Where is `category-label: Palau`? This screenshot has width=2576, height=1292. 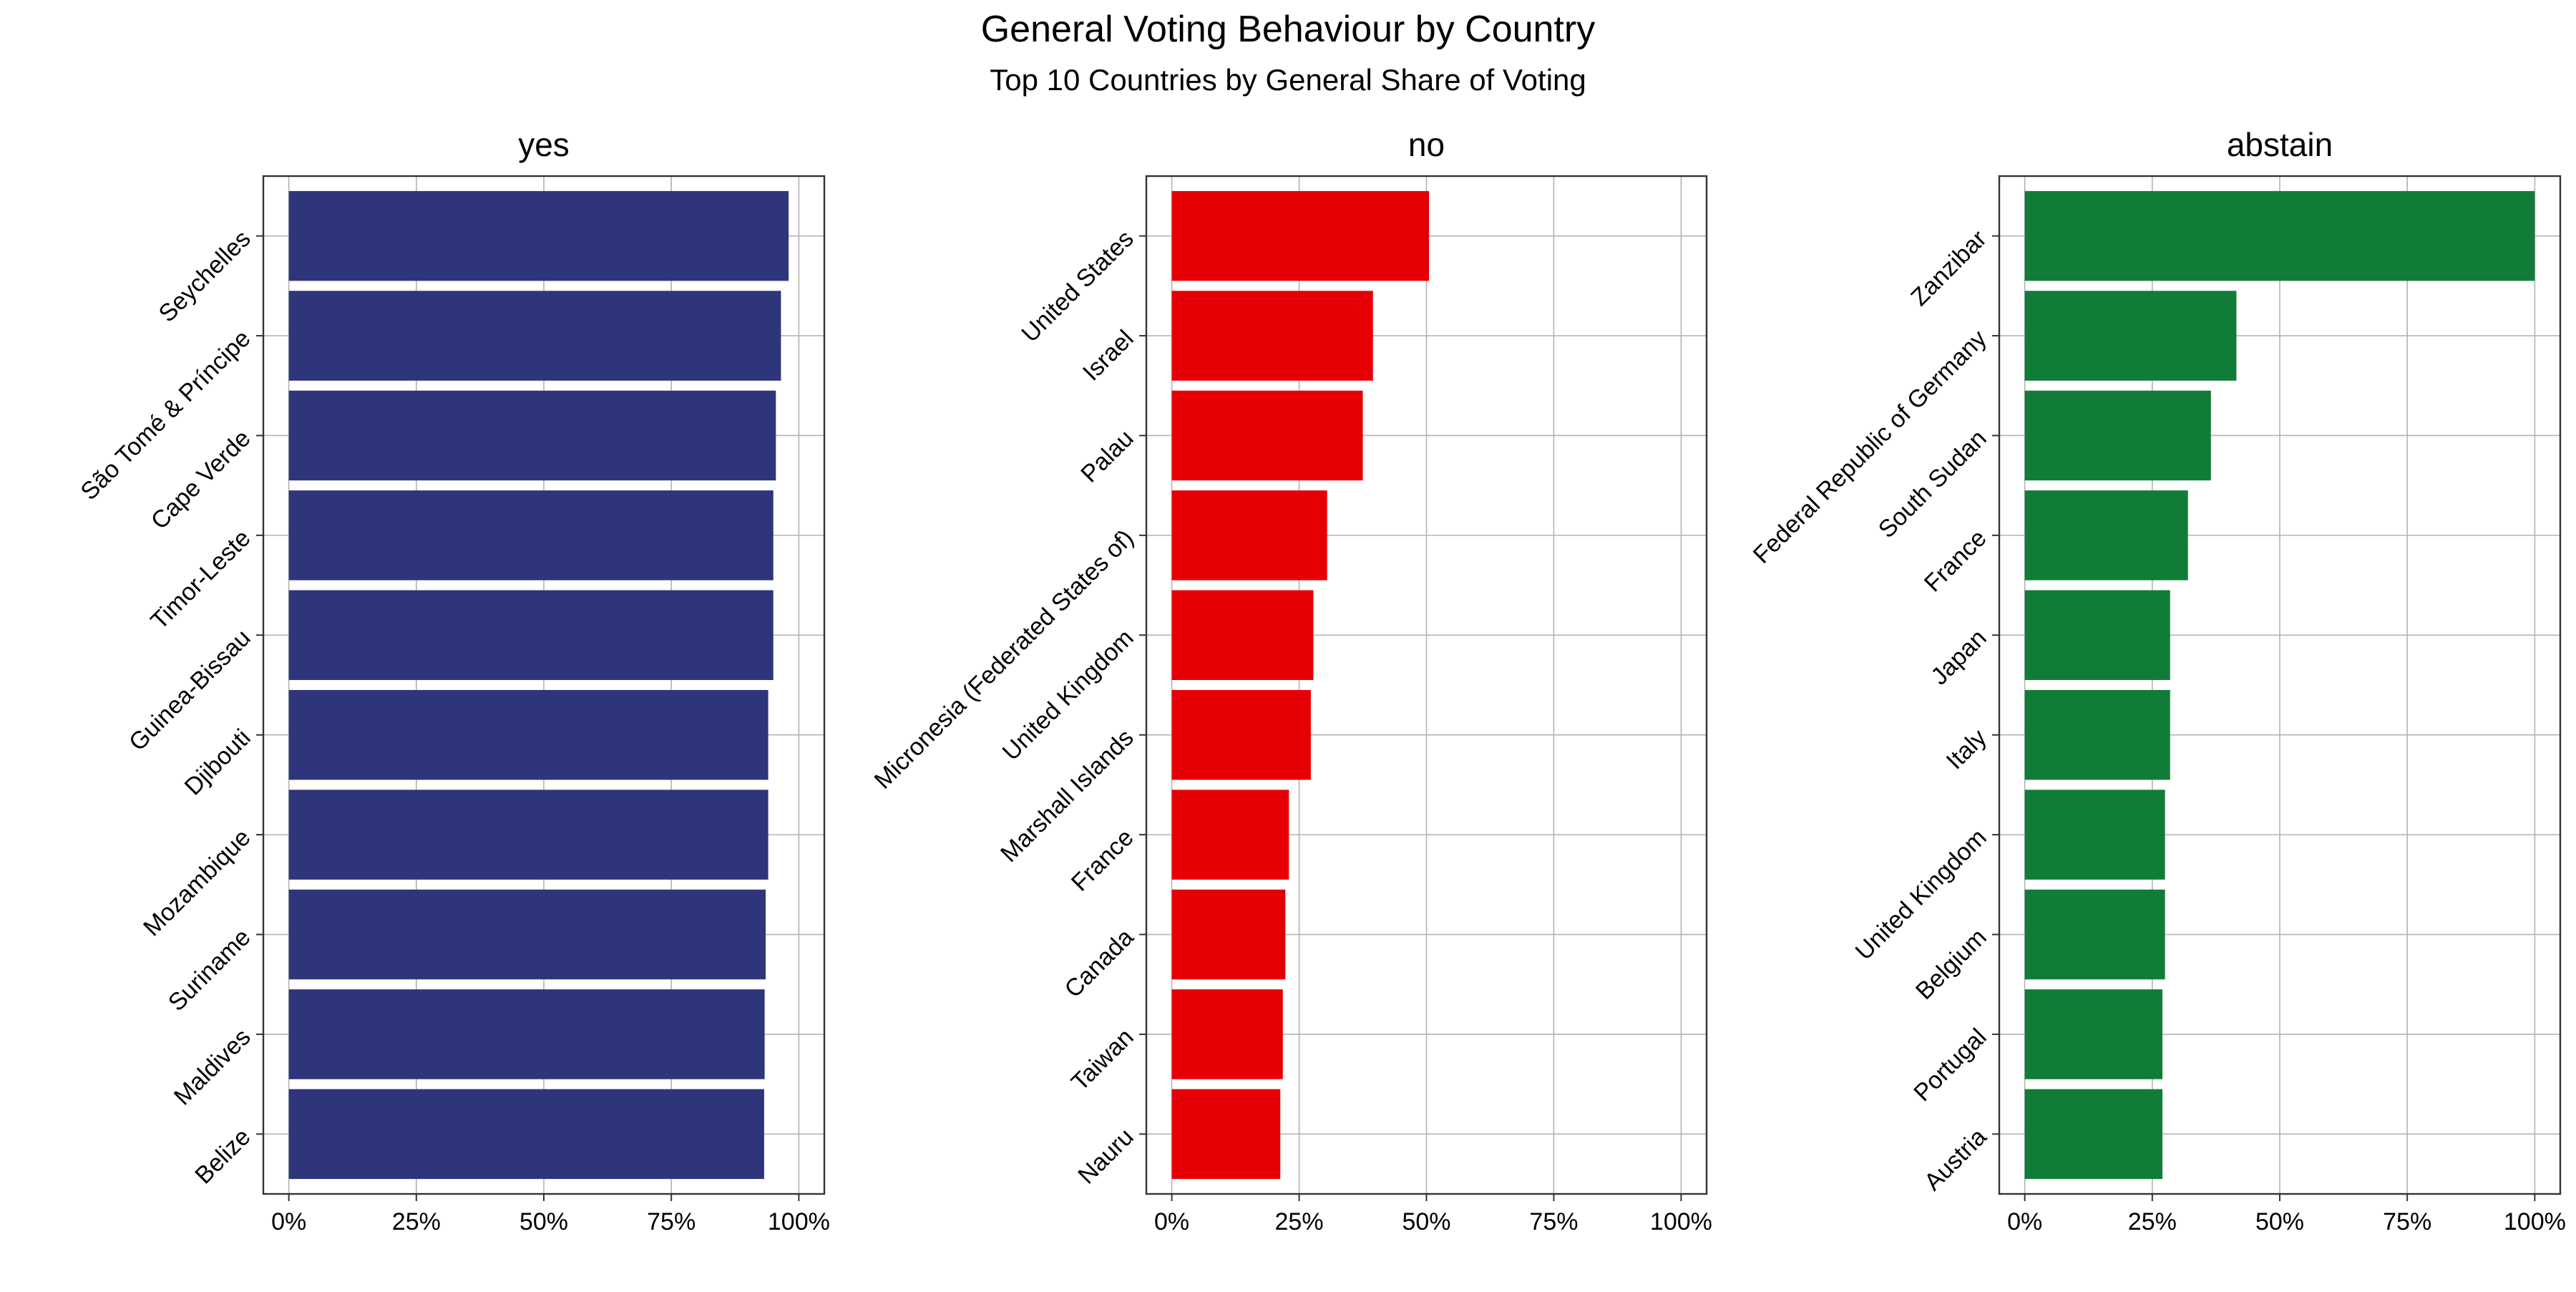 category-label: Palau is located at coordinates (1106, 455).